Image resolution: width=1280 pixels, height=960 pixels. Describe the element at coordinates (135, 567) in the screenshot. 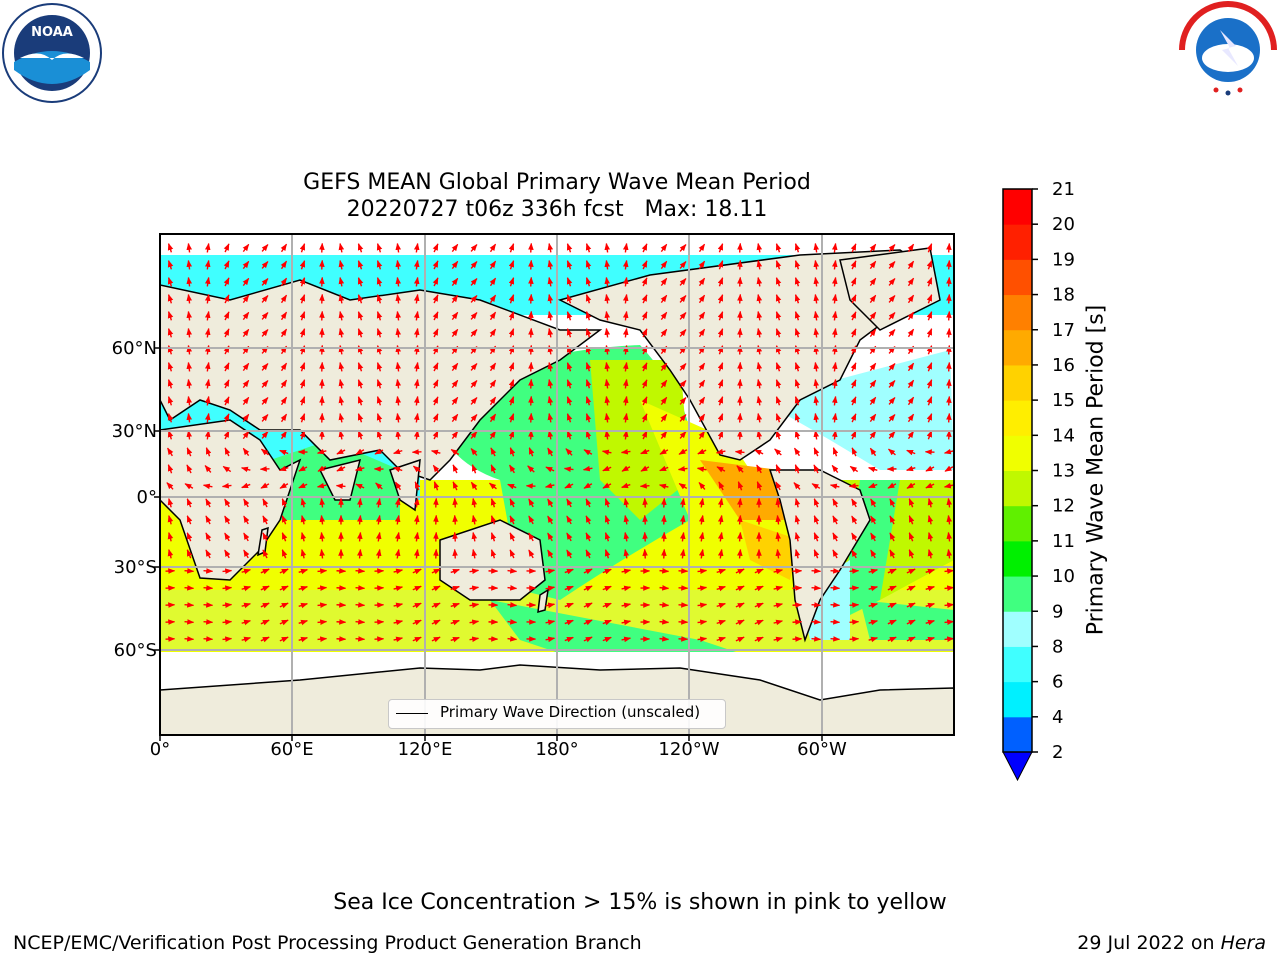

I see `lat-label-30s: 30°S` at that location.